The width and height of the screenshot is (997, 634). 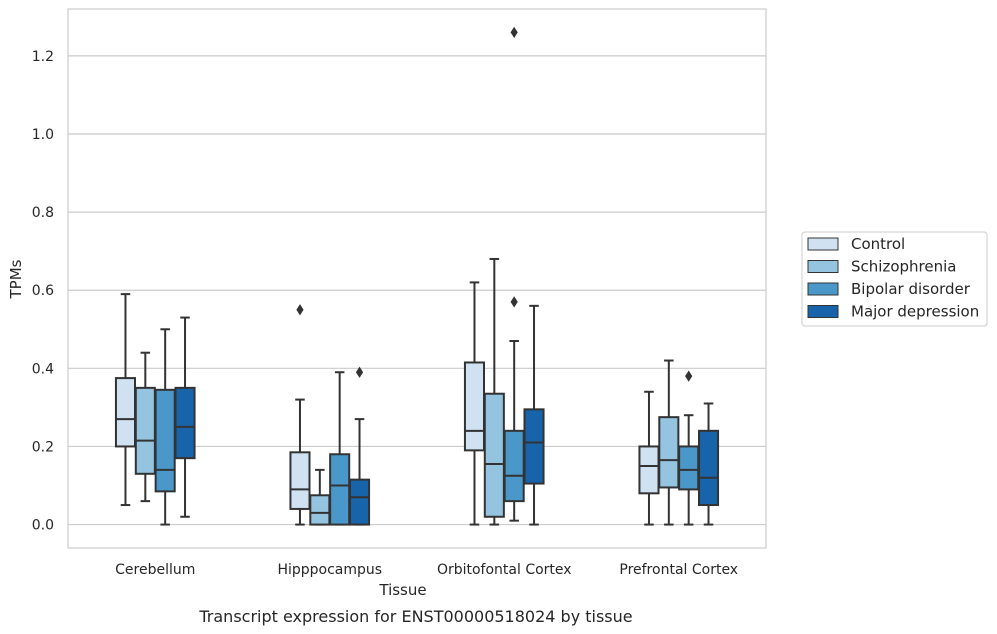 I want to click on y-tick-labels: 0.0 0.2 0.4 0.6 0.8 1.0 1.2, so click(x=43, y=291).